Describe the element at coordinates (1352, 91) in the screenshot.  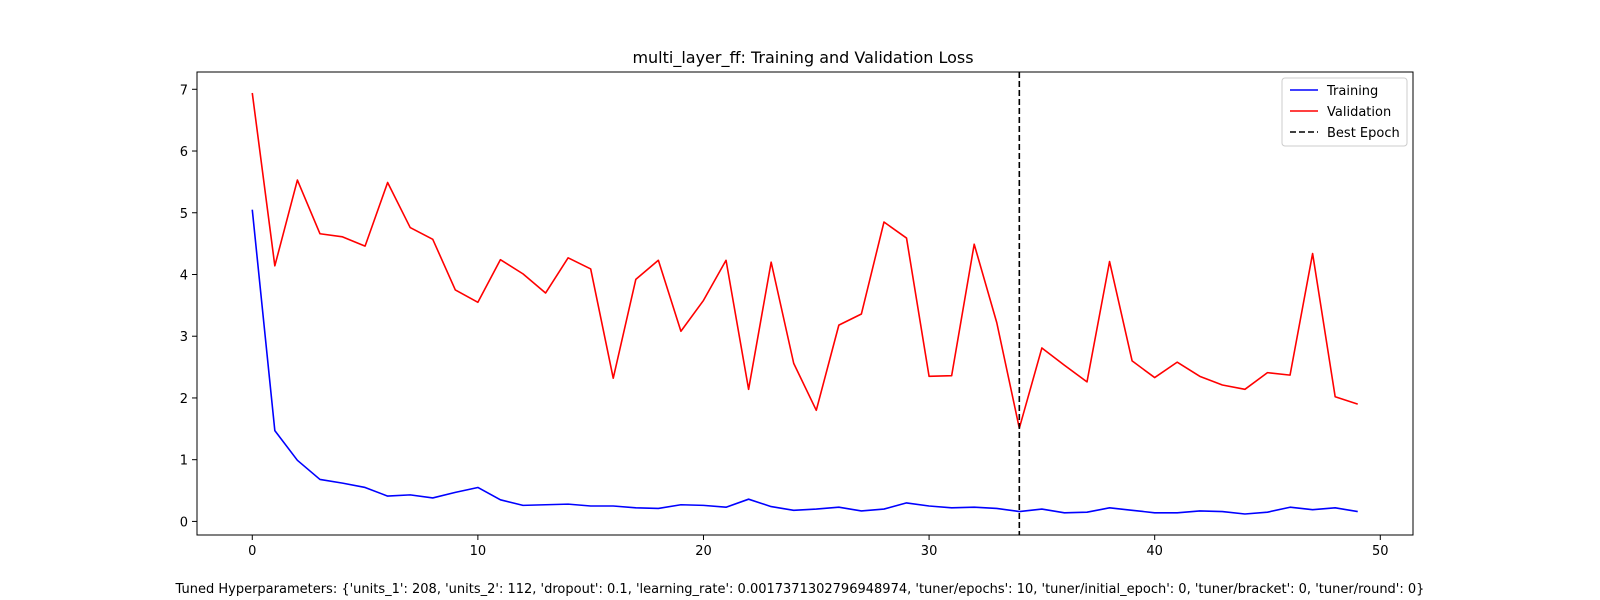
I see `legend-label-training: Training` at that location.